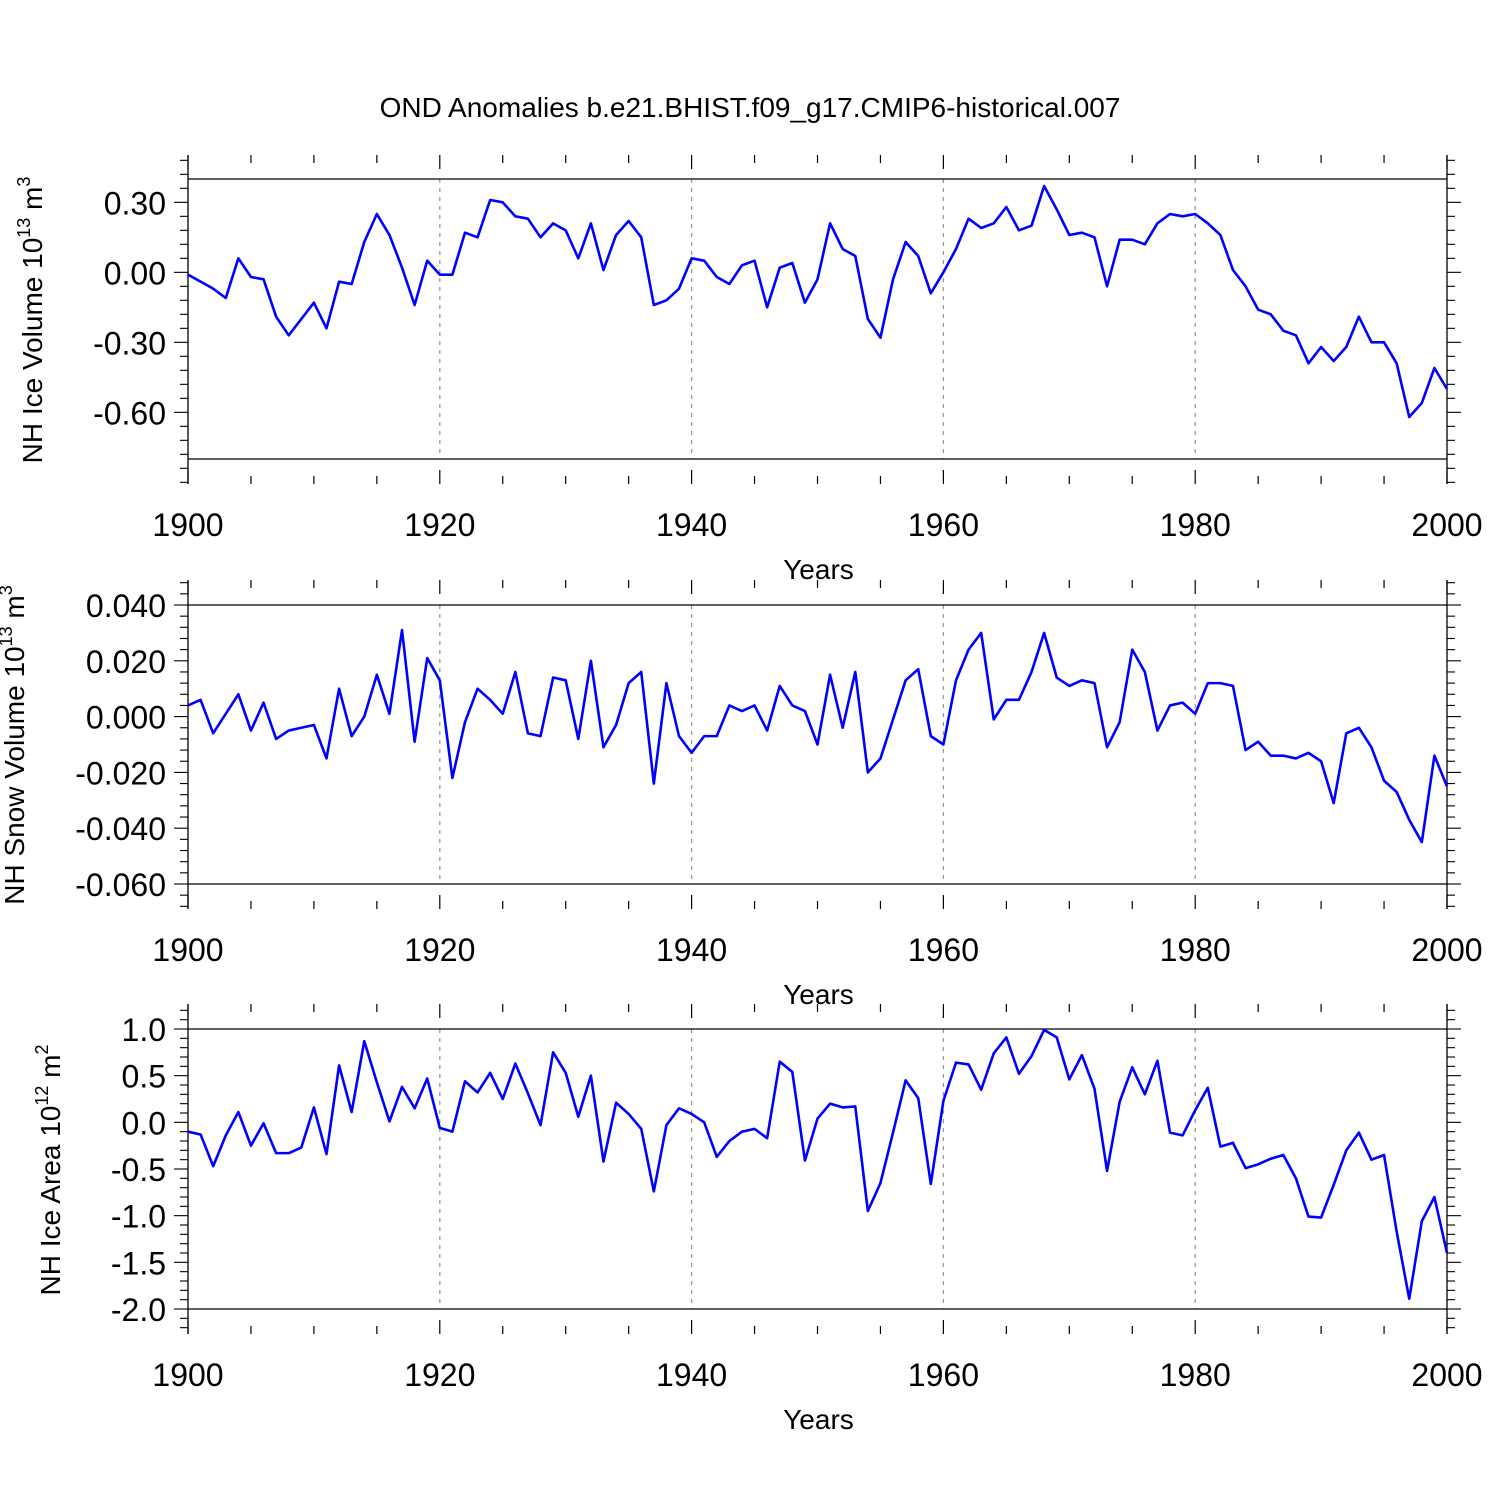  What do you see at coordinates (144, 1030) in the screenshot?
I see `y-tick-label: 1.0` at bounding box center [144, 1030].